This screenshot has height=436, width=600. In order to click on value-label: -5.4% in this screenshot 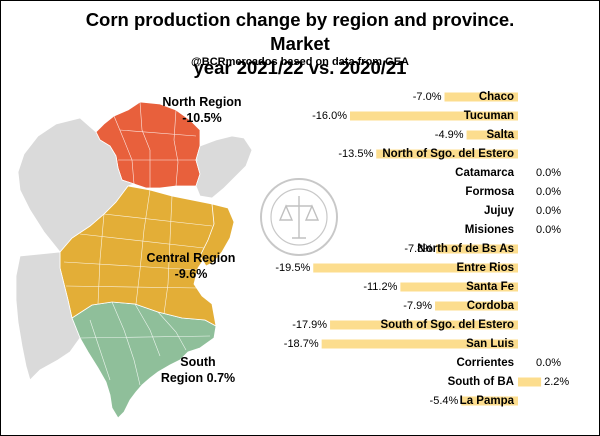, I will do `click(444, 401)`.